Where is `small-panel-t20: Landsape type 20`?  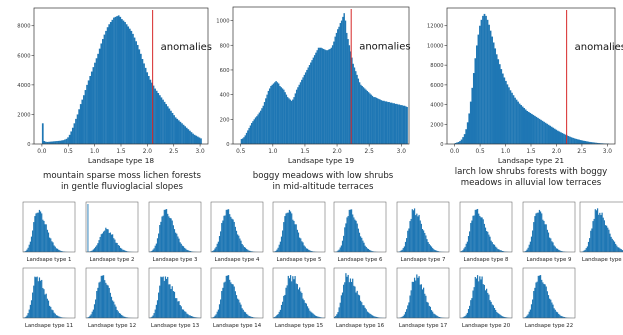
small-panel-t20: Landsape type 20 is located at coordinates (486, 298).